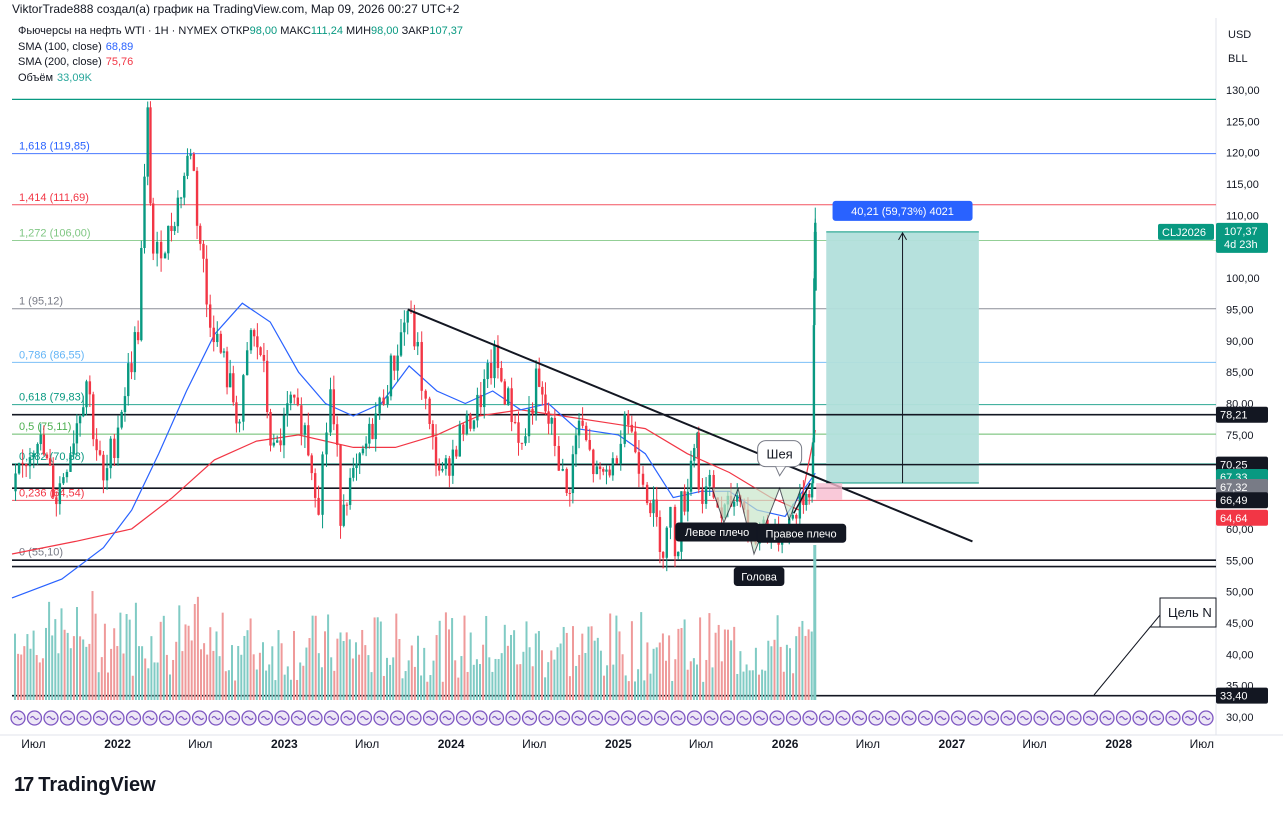 The width and height of the screenshot is (1283, 814). I want to click on fib-level-label: 1 (95,12), so click(41, 302).